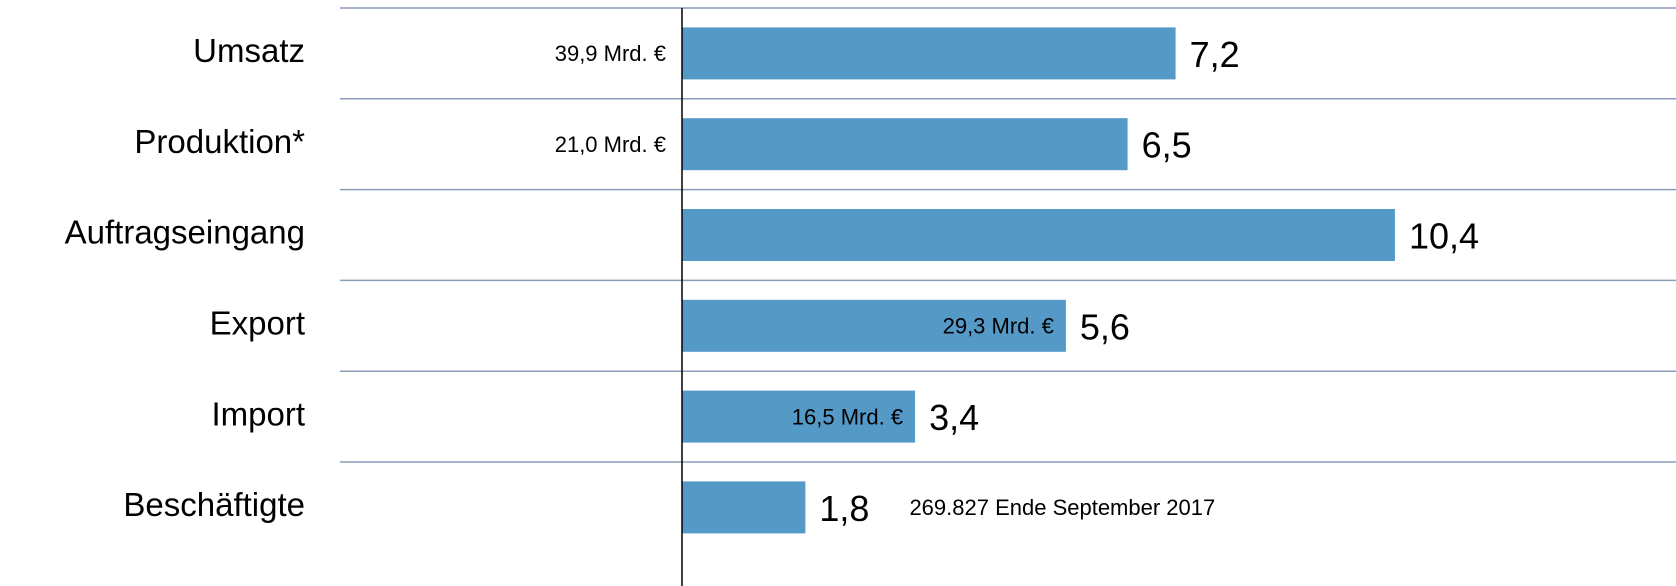 The width and height of the screenshot is (1676, 586). I want to click on category-label: Export, so click(257, 323).